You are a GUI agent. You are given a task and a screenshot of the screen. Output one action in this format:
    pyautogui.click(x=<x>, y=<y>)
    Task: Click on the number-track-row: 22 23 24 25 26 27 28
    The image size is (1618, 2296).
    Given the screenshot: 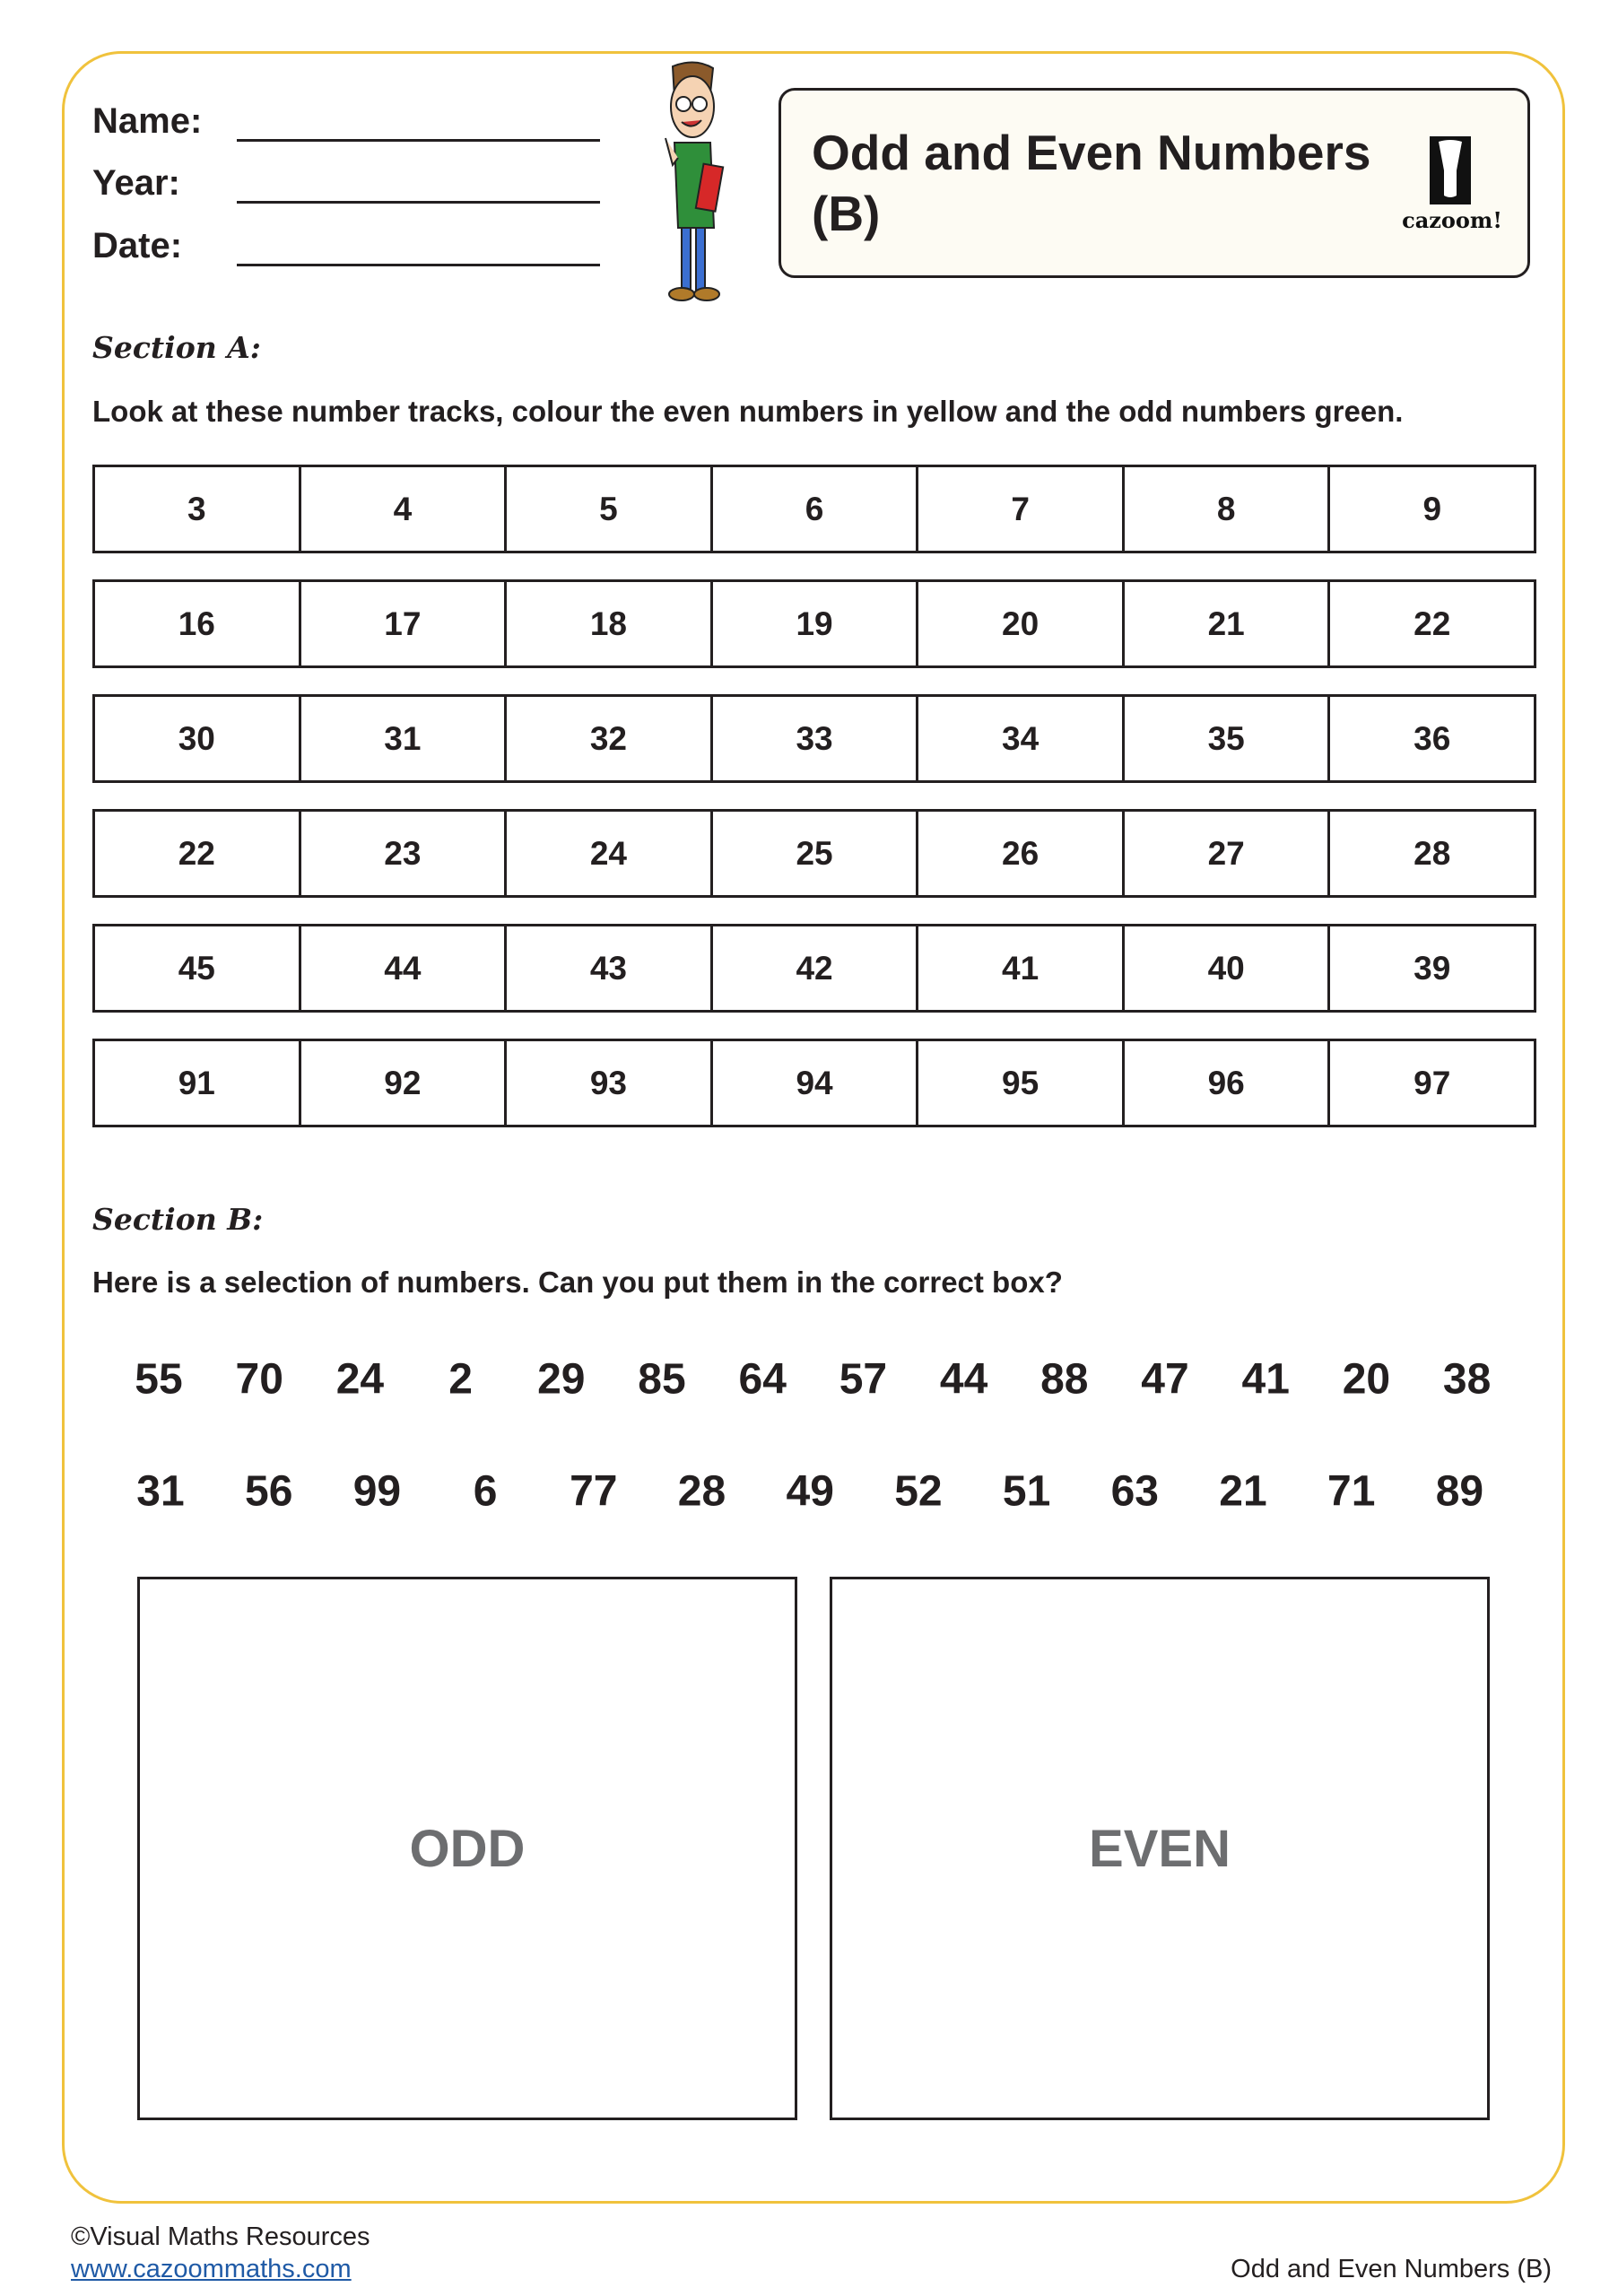 What is the action you would take?
    pyautogui.click(x=814, y=853)
    